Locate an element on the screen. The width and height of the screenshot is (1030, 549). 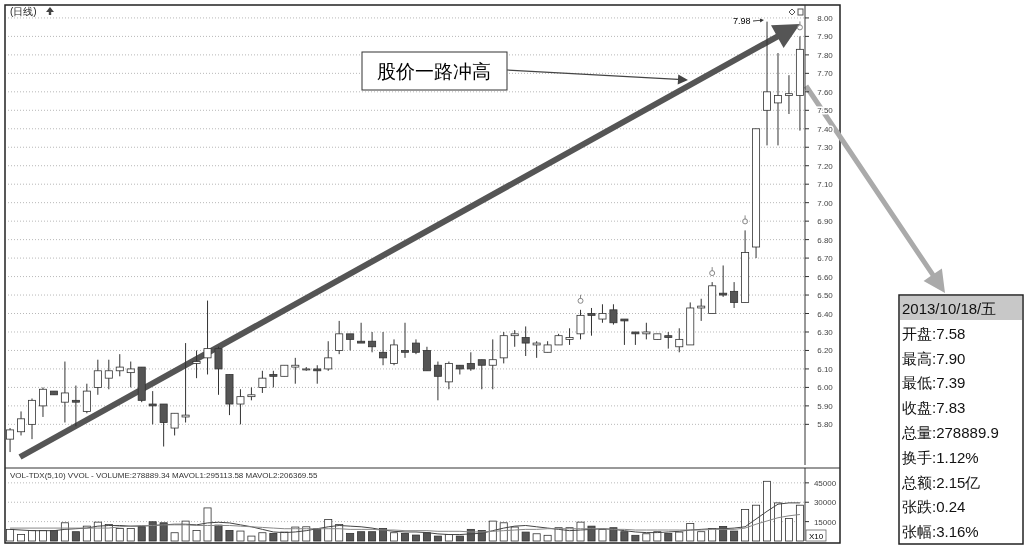
y-tick-label: 6.80 is located at coordinates (825, 240).